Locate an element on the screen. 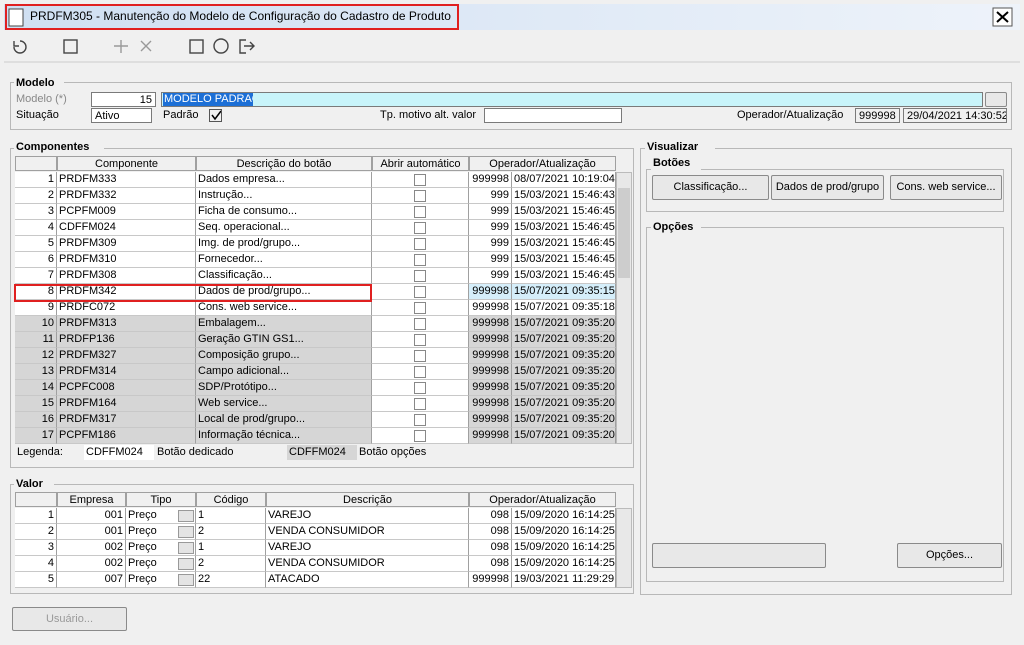 This screenshot has height=645, width=1024. dropdown: Ativo is located at coordinates (121, 115).